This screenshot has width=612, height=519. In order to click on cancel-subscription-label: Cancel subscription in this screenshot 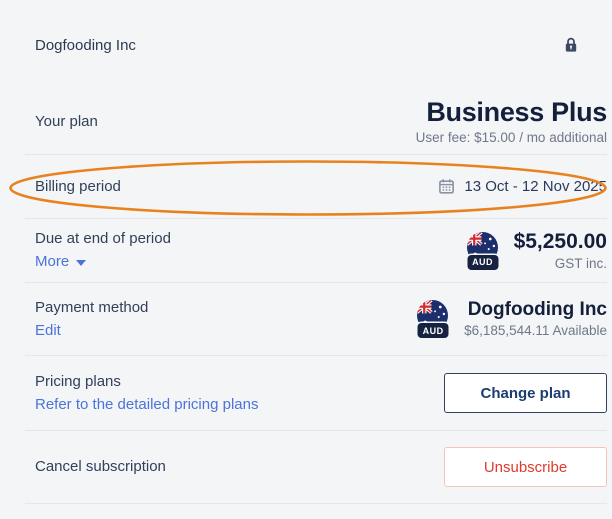, I will do `click(100, 466)`.